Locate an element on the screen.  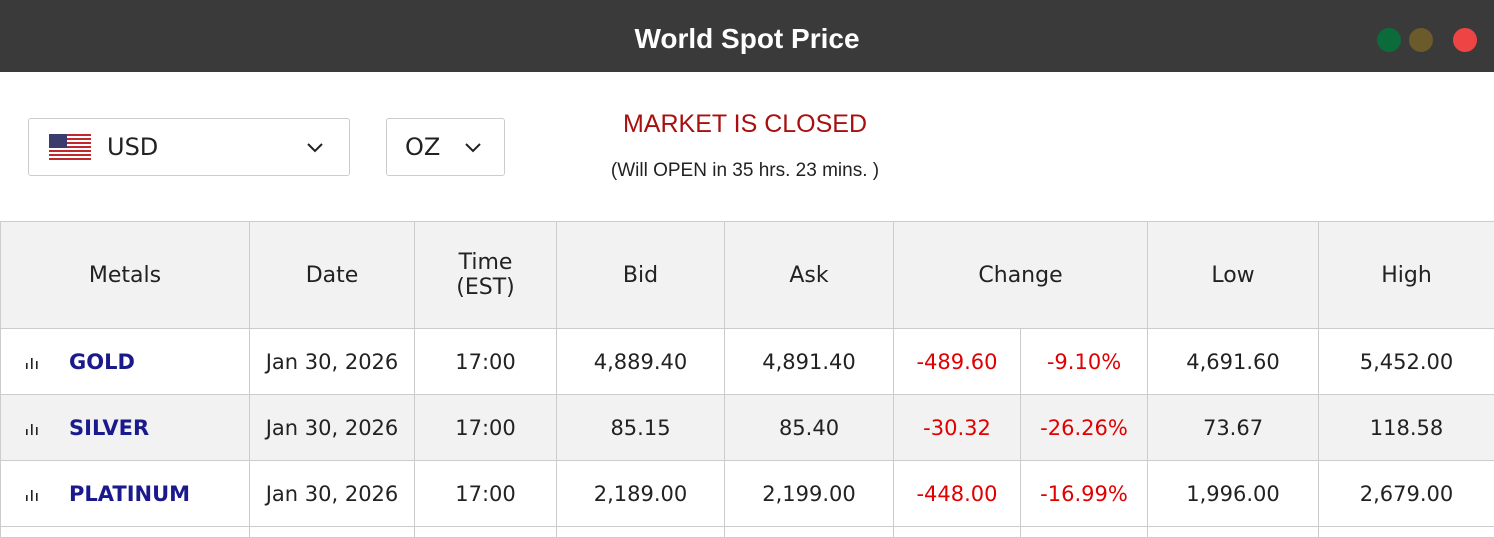
table-cell: 2,199.00 is located at coordinates (809, 494).